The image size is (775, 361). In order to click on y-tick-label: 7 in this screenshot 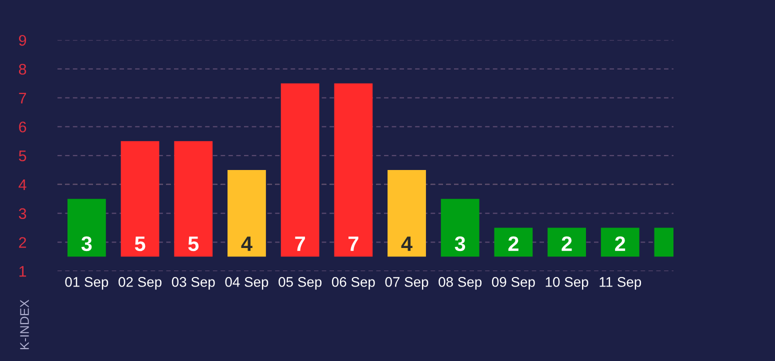, I will do `click(22, 98)`.